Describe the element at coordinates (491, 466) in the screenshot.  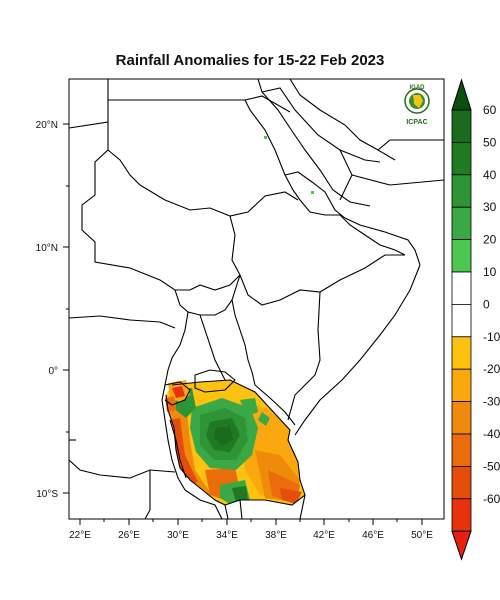
I see `colorbar-label: -50` at that location.